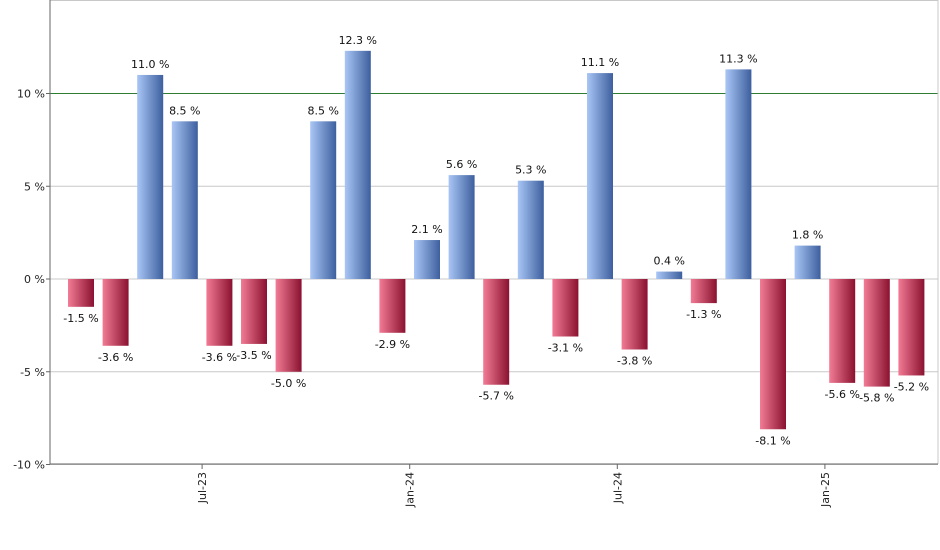  What do you see at coordinates (31, 94) in the screenshot?
I see `y-tick-label: 10 %` at bounding box center [31, 94].